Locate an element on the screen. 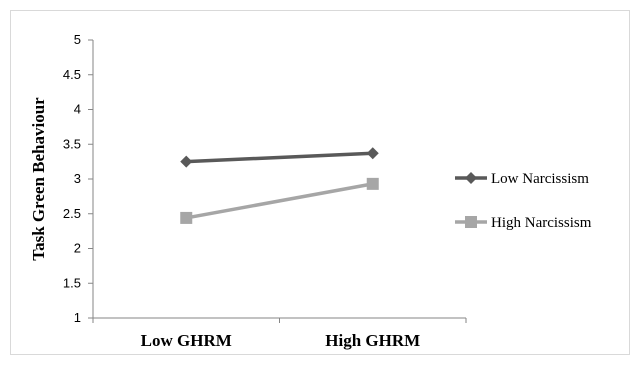 The image size is (640, 365). y-tick-label: 3 is located at coordinates (77, 178).